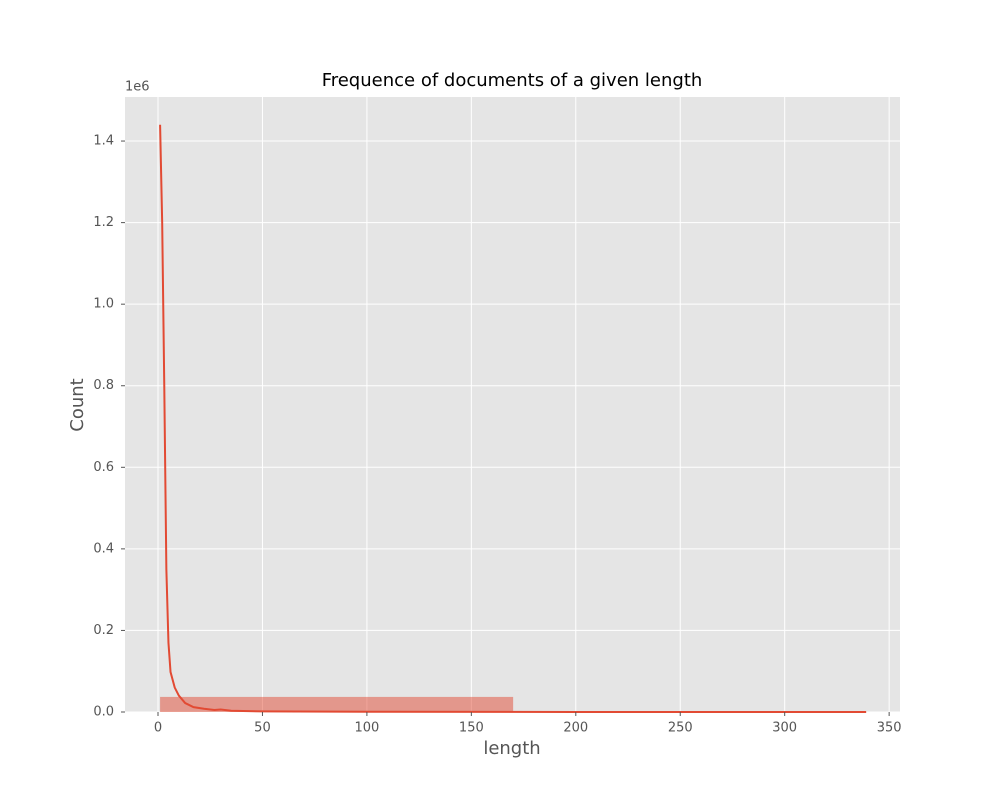 This screenshot has width=1000, height=800. What do you see at coordinates (471, 728) in the screenshot?
I see `x-tick-label: 150` at bounding box center [471, 728].